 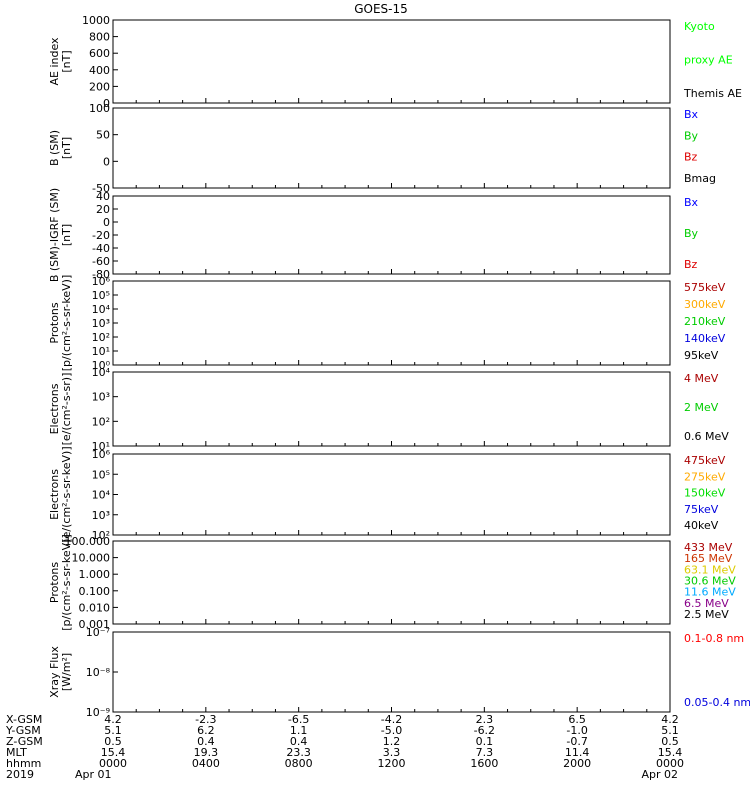 What do you see at coordinates (705, 476) in the screenshot?
I see `legend-entry: 275keV` at bounding box center [705, 476].